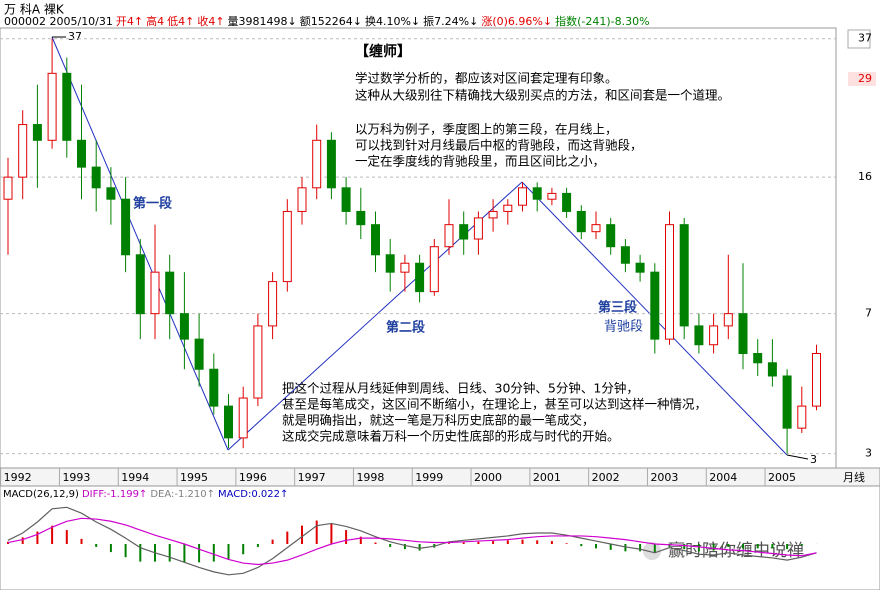 The height and width of the screenshot is (594, 880). I want to click on annotation: 甚至是每笔成交，这区间不断缩小，在理论上，甚至可以达到这样一种情况，, so click(494, 404).